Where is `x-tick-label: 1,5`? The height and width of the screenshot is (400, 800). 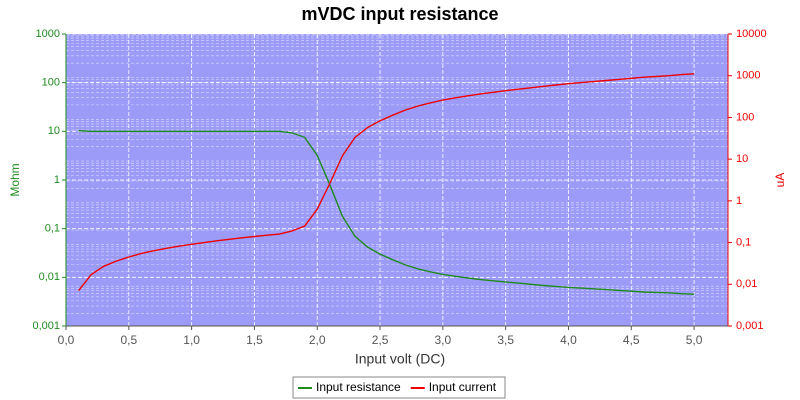 x-tick-label: 1,5 is located at coordinates (254, 340).